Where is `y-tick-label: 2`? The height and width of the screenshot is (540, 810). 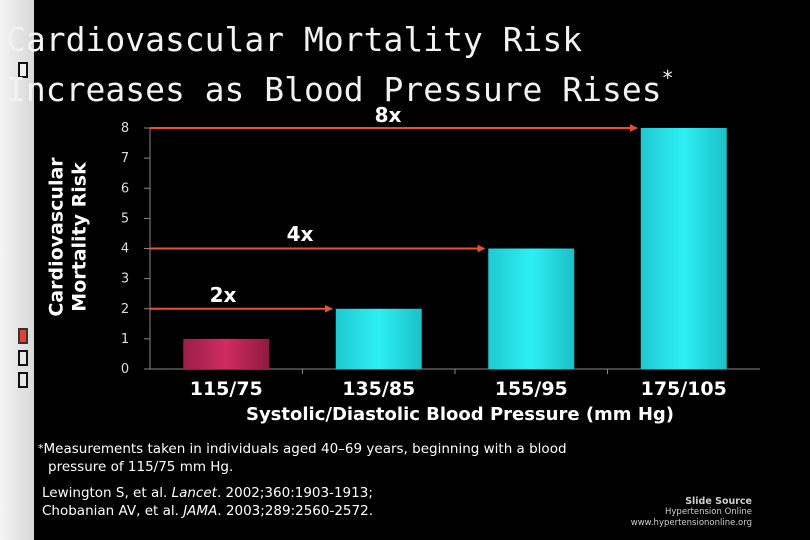
y-tick-label: 2 is located at coordinates (125, 309).